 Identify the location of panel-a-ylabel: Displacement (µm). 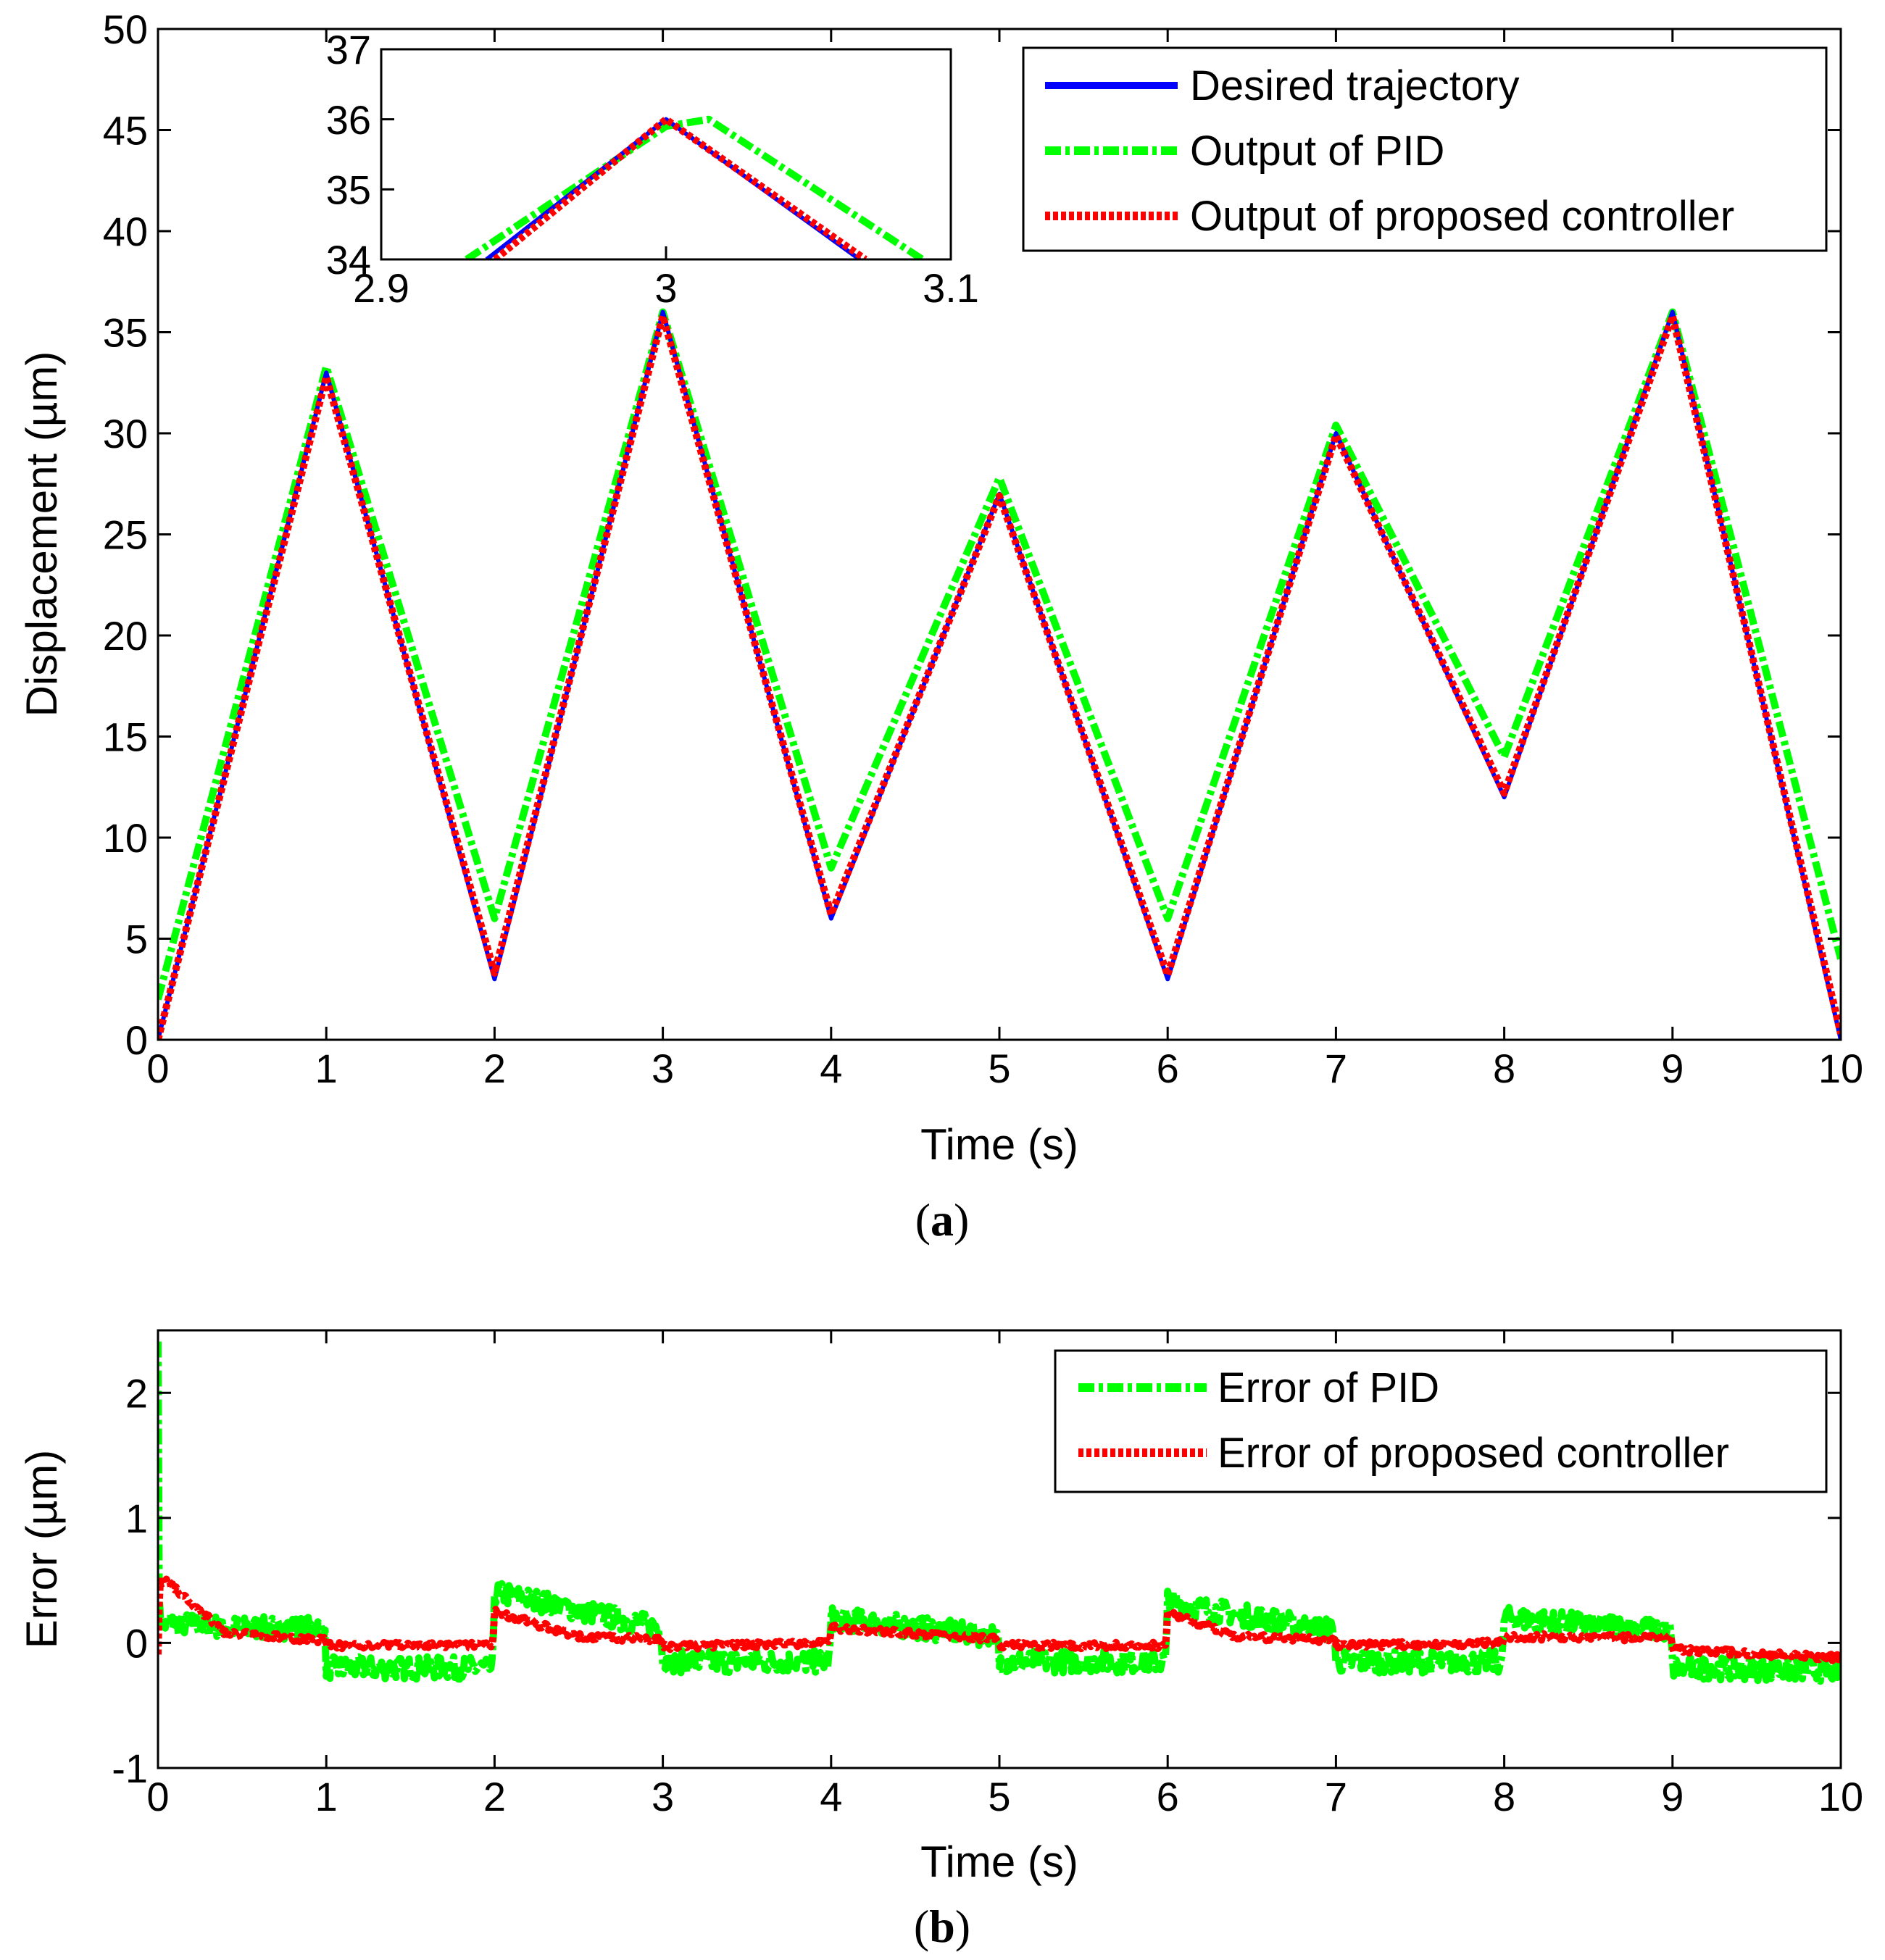
(42, 534).